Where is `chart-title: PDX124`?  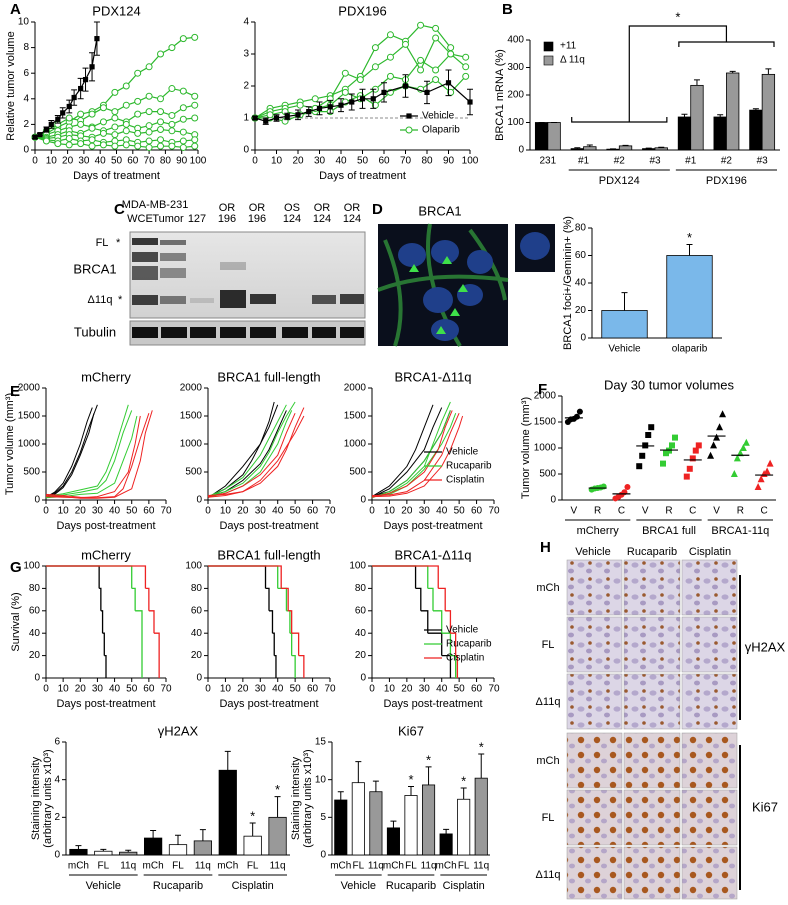
chart-title: PDX124 is located at coordinates (116, 10).